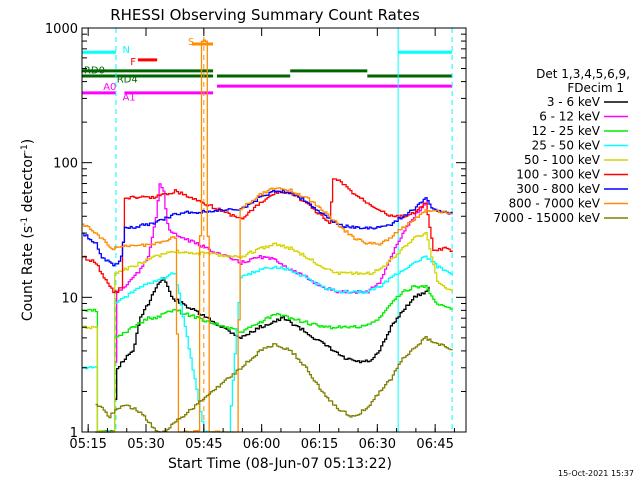 The width and height of the screenshot is (640, 480). I want to click on state-label-S: S, so click(191, 42).